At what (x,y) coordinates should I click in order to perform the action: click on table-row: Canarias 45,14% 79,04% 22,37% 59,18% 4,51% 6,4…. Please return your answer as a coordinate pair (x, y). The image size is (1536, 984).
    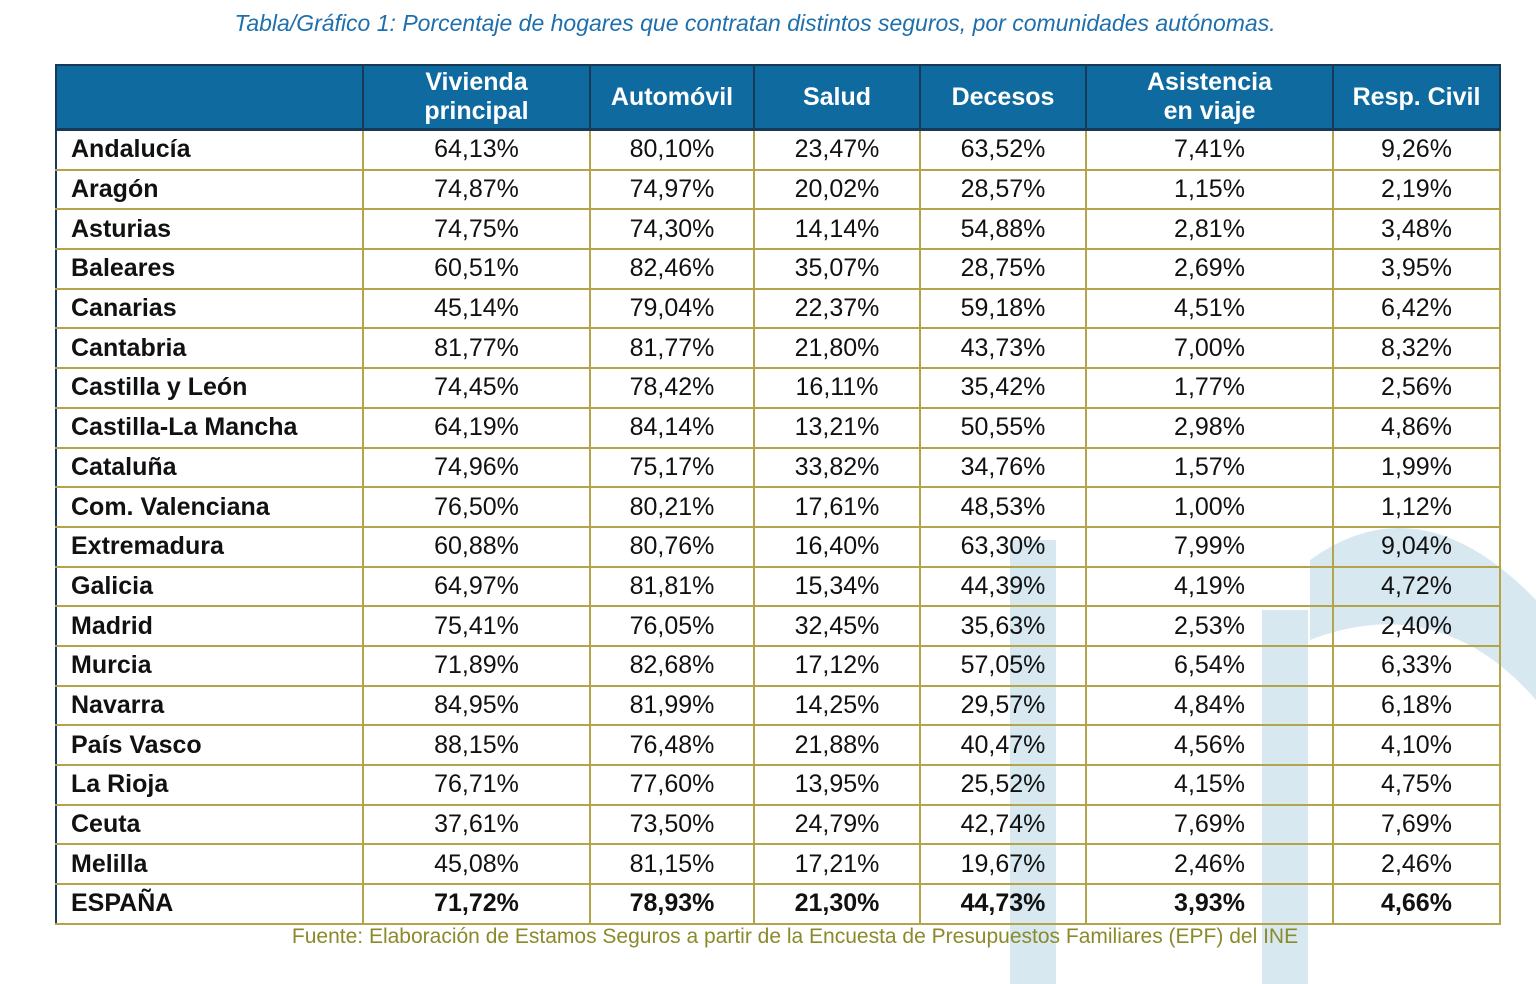
    Looking at the image, I should click on (778, 308).